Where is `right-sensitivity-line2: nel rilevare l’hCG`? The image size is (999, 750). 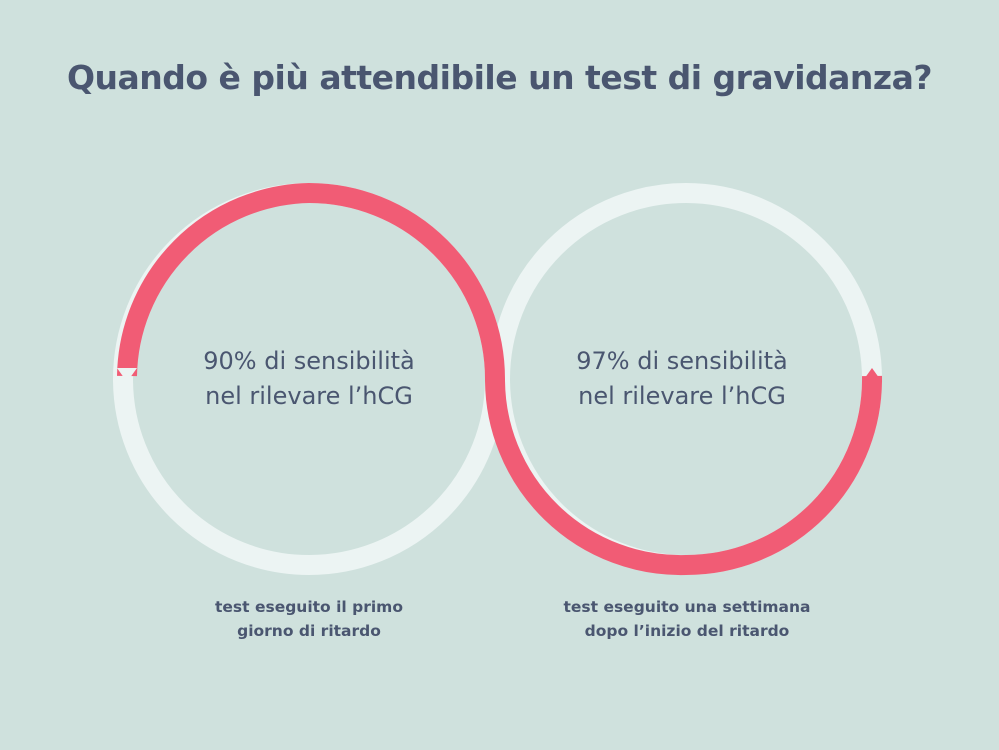
right-sensitivity-line2: nel rilevare l’hCG is located at coordinates (682, 396).